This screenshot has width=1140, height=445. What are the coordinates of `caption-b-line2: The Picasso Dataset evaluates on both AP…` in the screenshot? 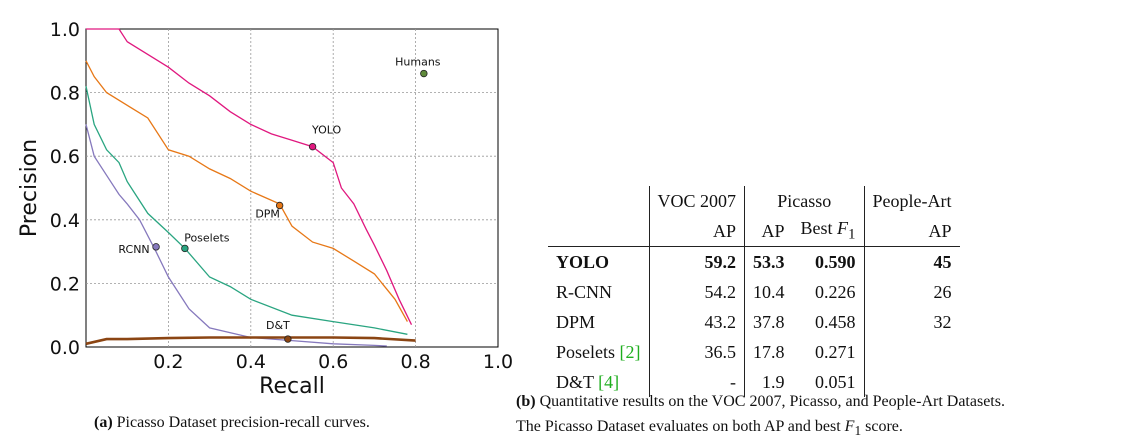 It's located at (760, 428).